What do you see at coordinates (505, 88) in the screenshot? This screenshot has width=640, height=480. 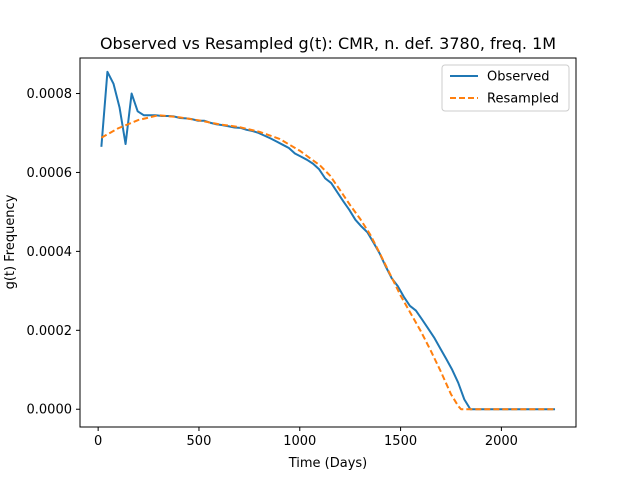 I see `legend: Observed Resampled` at bounding box center [505, 88].